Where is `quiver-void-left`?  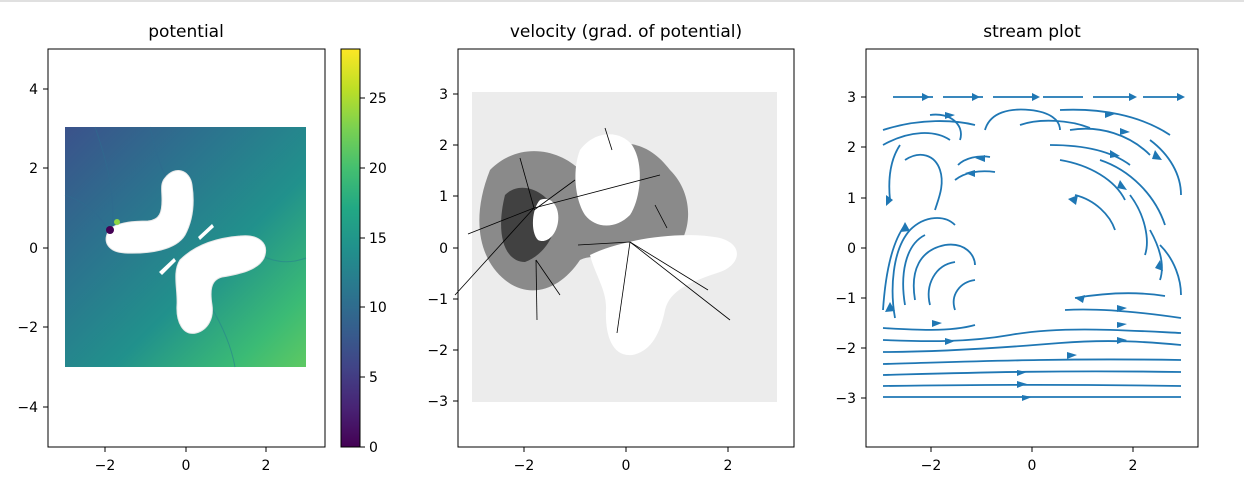 quiver-void-left is located at coordinates (545, 220).